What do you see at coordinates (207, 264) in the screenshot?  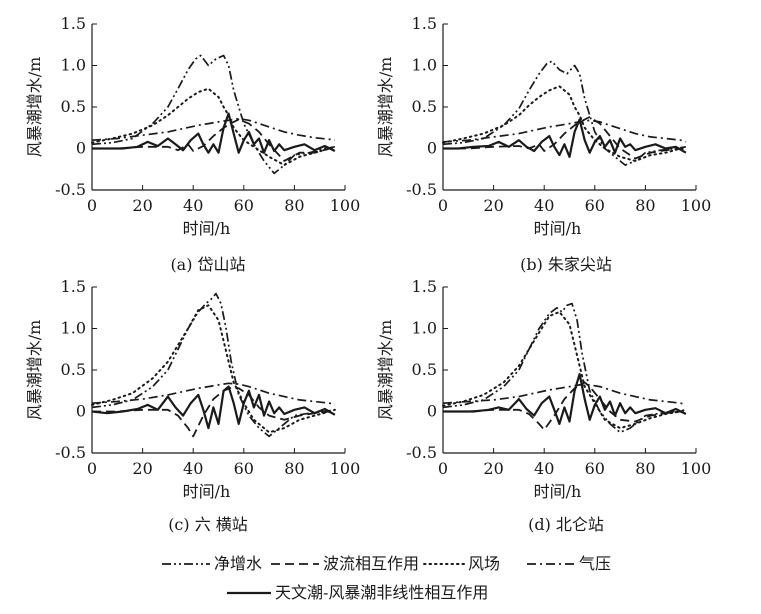 I see `panel-caption: (a) 岱山站` at bounding box center [207, 264].